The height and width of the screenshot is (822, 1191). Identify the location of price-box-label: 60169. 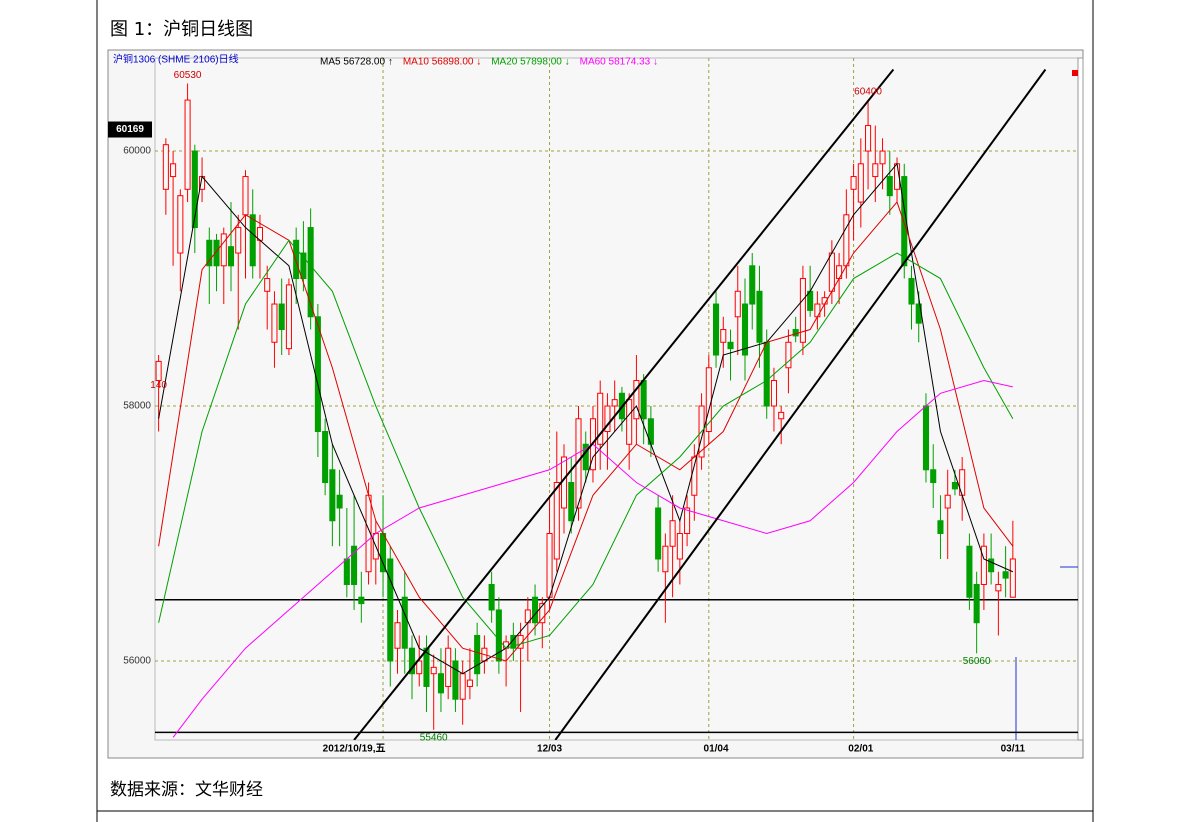
(130, 129).